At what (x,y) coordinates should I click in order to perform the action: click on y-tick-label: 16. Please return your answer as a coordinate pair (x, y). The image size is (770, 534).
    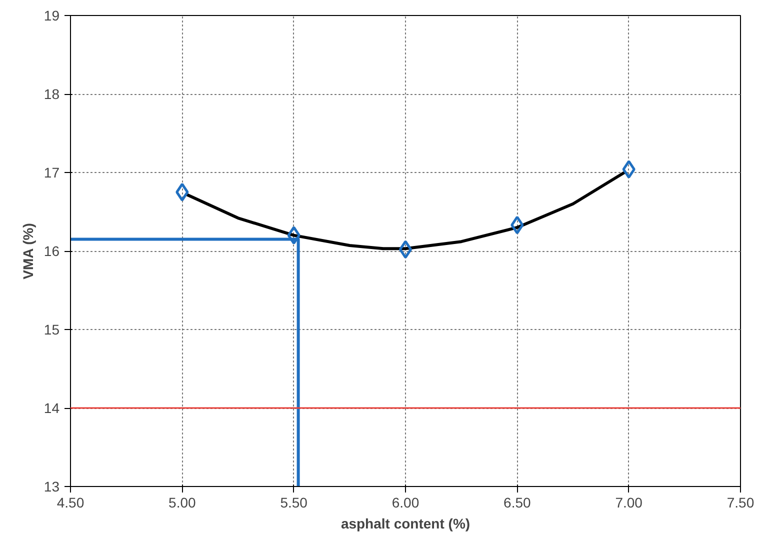
    Looking at the image, I should click on (52, 251).